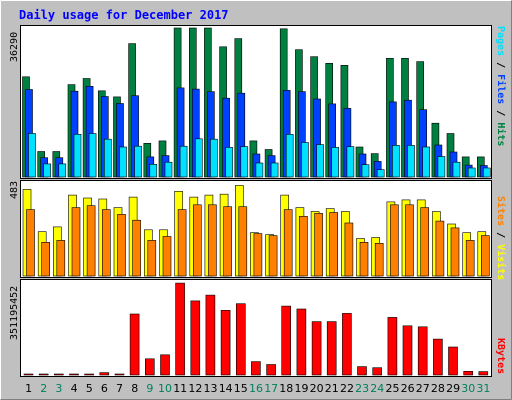 The height and width of the screenshot is (400, 512). I want to click on day-label-20: 20, so click(317, 388).